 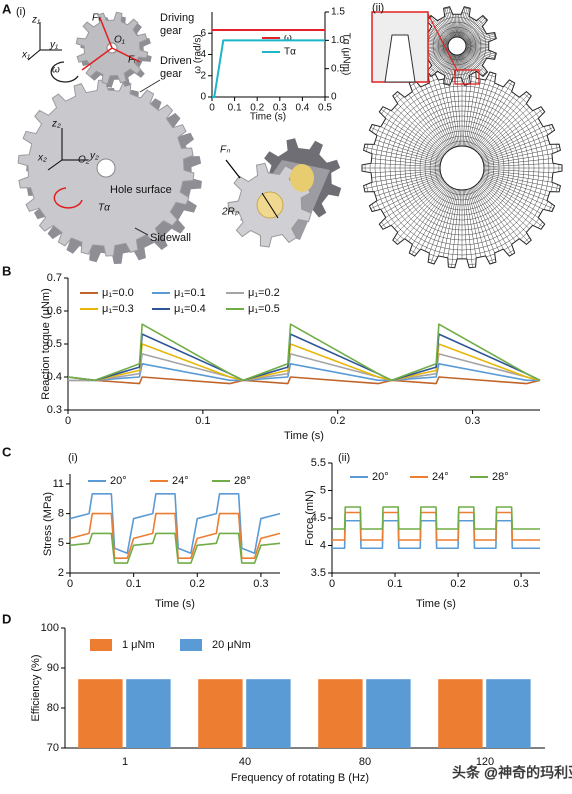 I want to click on y2-tick-label: 1.5, so click(x=338, y=12).